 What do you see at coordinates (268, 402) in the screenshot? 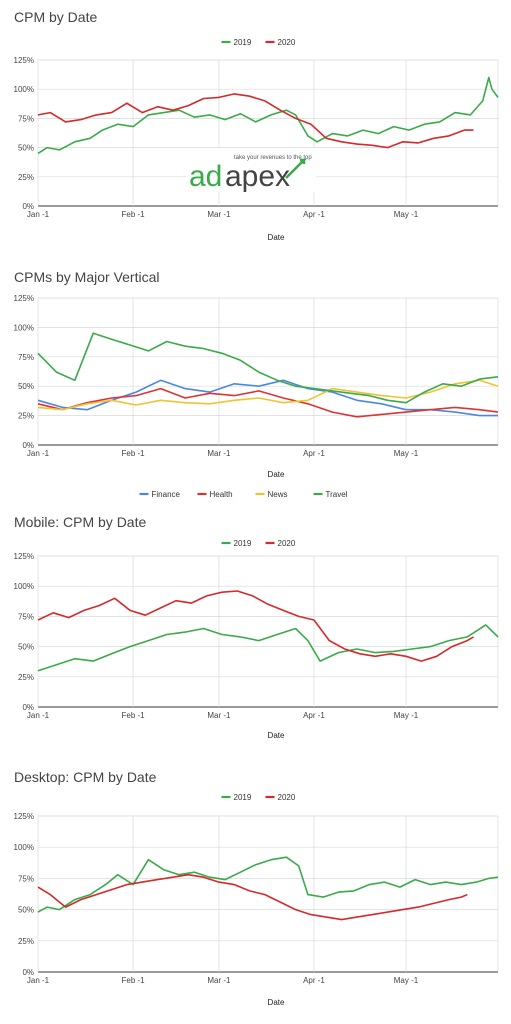
I see `series-line-health` at bounding box center [268, 402].